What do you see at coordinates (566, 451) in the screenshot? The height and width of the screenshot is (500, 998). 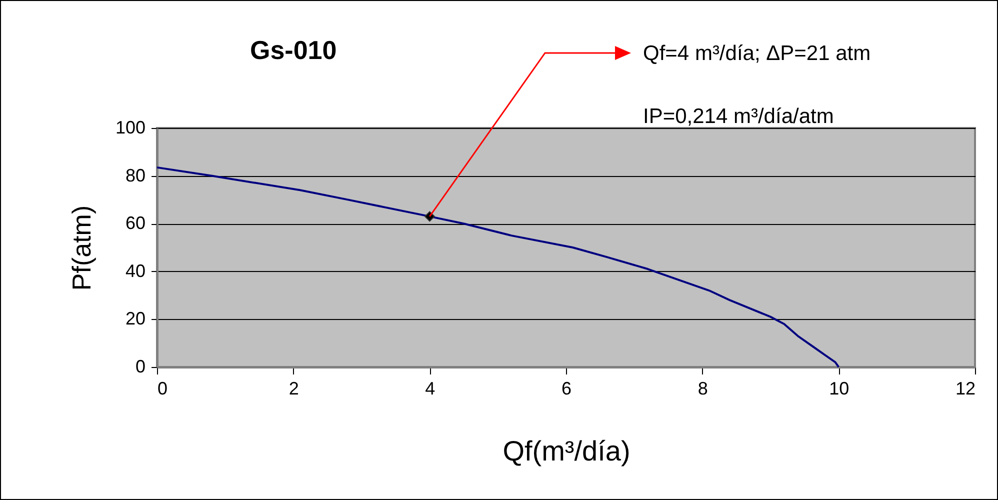 I see `x-axis-title: Qf(m³/día)` at bounding box center [566, 451].